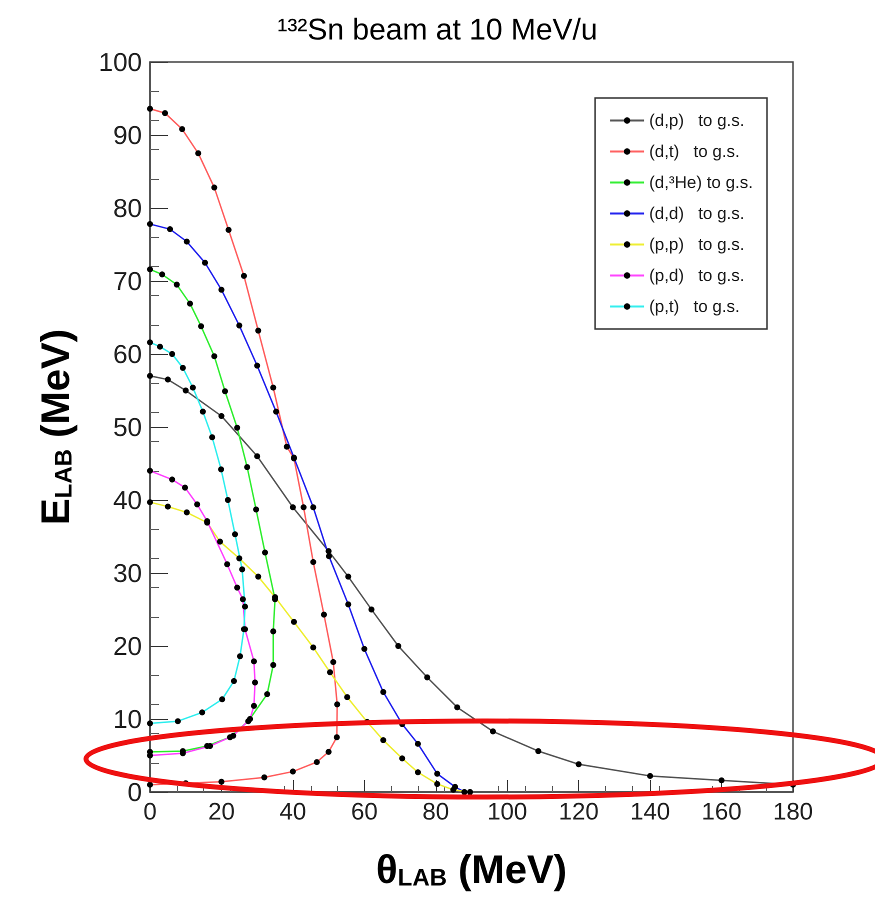 Image resolution: width=875 pixels, height=903 pixels. I want to click on y-tick-label: 0, so click(135, 792).